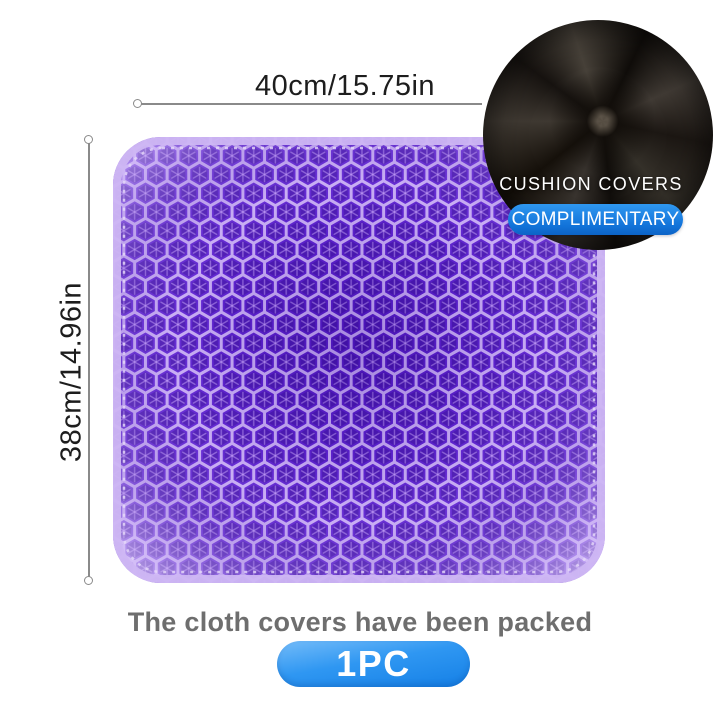  What do you see at coordinates (595, 219) in the screenshot?
I see `complimentary-badge: COMPLIMENTARY` at bounding box center [595, 219].